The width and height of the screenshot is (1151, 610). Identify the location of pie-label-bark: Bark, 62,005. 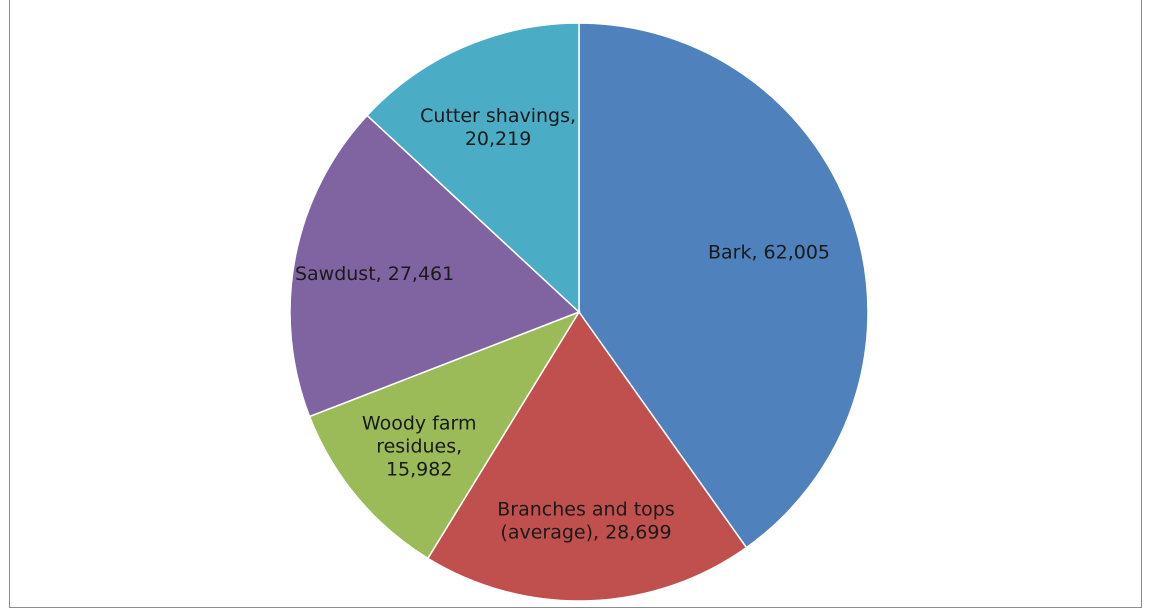
(769, 252).